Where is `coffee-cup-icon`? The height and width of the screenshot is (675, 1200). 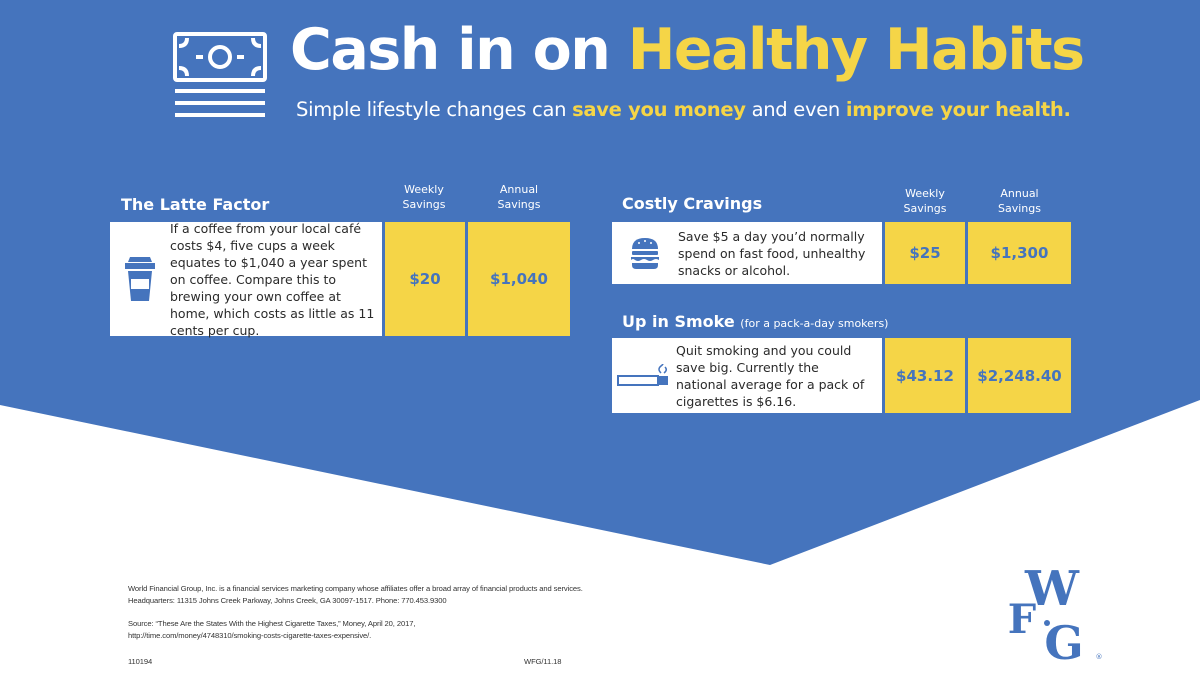 coffee-cup-icon is located at coordinates (140, 279).